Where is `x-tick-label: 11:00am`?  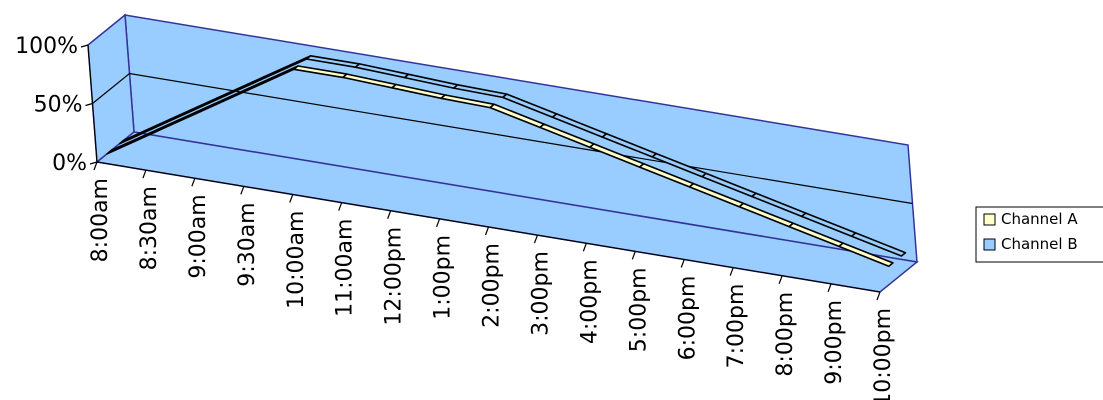 x-tick-label: 11:00am is located at coordinates (345, 268).